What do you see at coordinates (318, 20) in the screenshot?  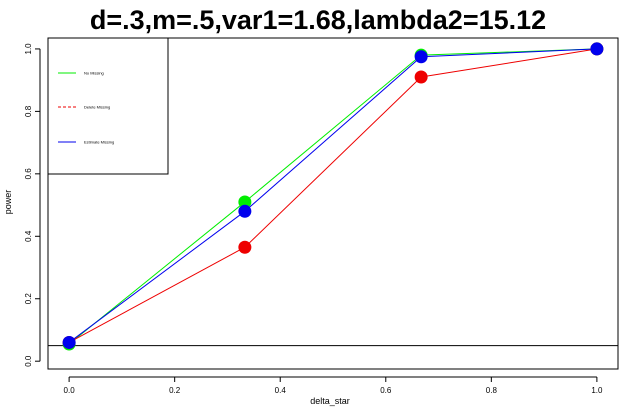 I see `chart-title: d=.3,m=.5,var1=1.68,lambda2=15.12` at bounding box center [318, 20].